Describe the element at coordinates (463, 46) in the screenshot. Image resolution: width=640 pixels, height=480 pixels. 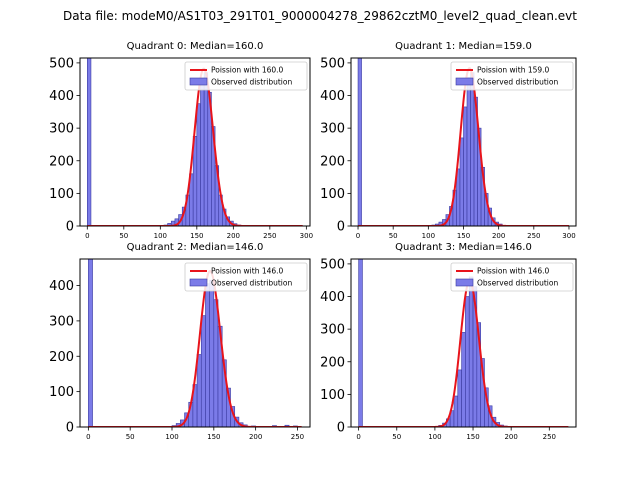
I see `panel-title: Quadrant 1: Median=159.0` at that location.